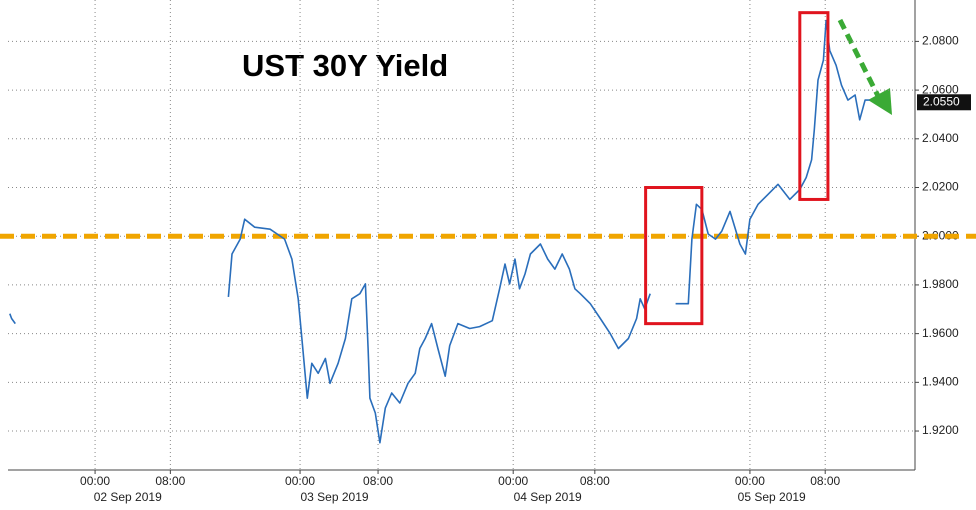 Image resolution: width=976 pixels, height=510 pixels. I want to click on last-value-label: 2.0550, so click(941, 101).